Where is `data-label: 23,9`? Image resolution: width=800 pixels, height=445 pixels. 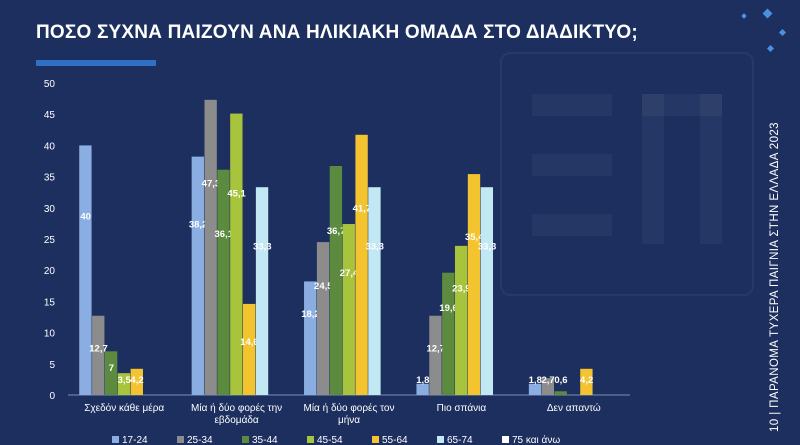 data-label: 23,9 is located at coordinates (461, 289).